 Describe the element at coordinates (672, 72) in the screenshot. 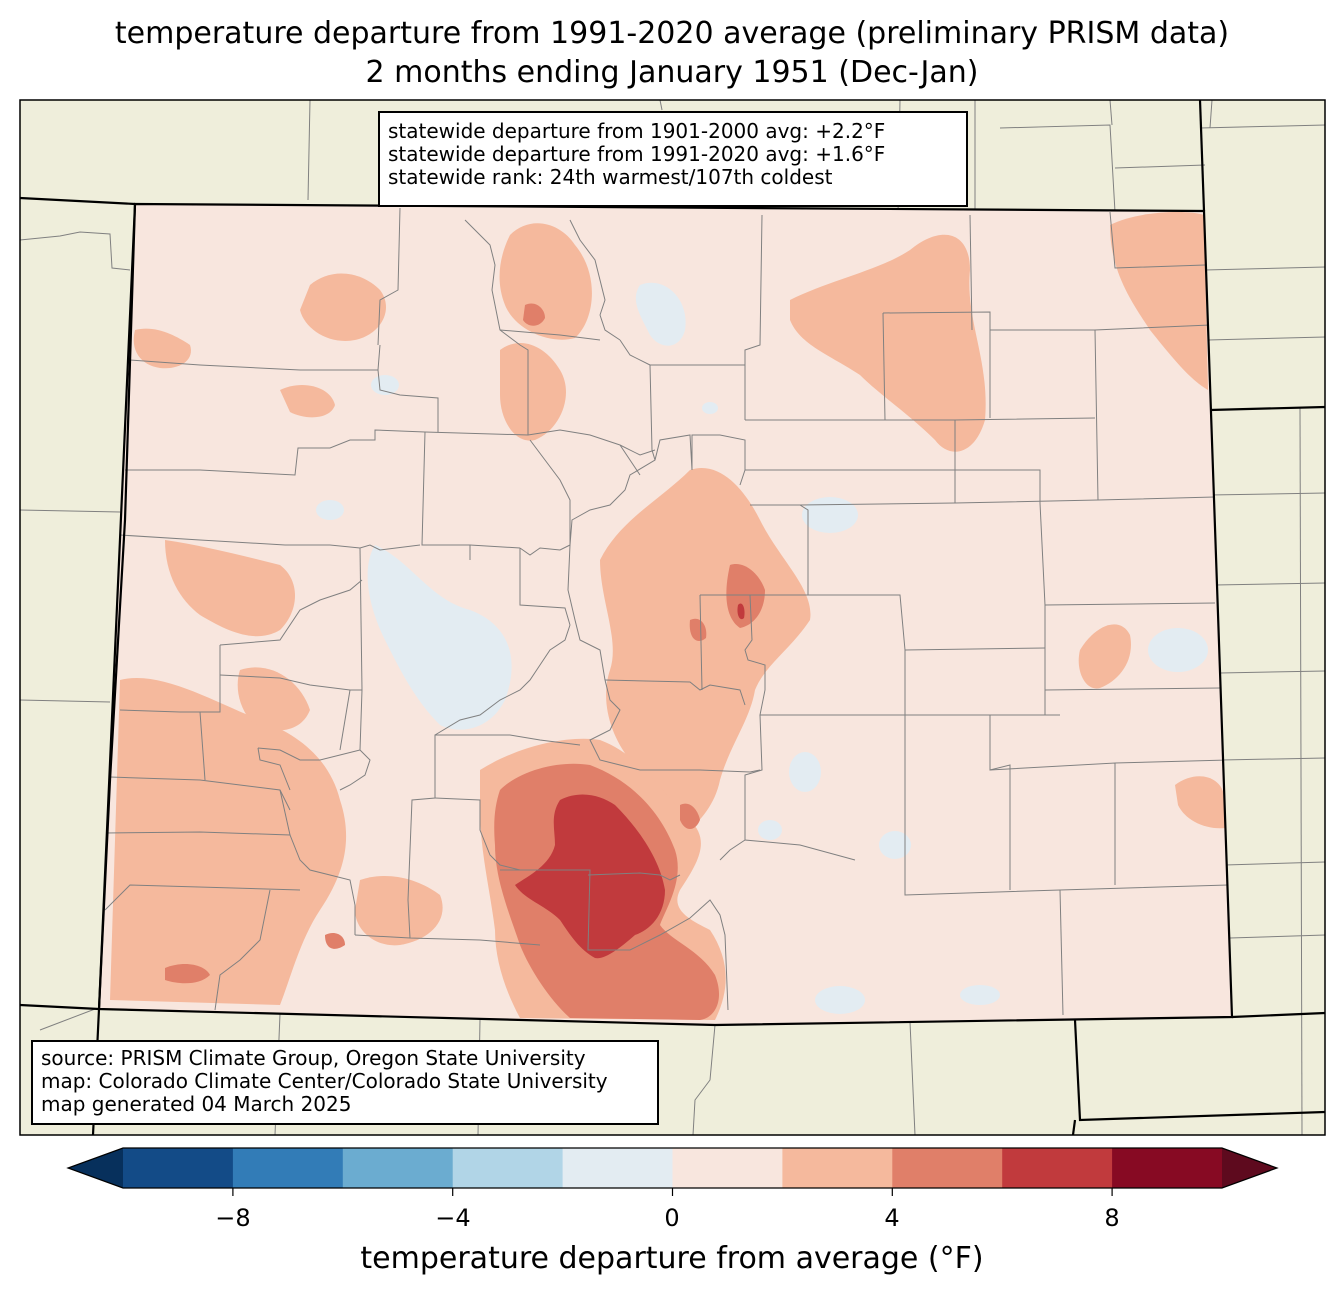

I see `map-subtitle: 2 months ending January 1951 (Dec-Jan)` at that location.